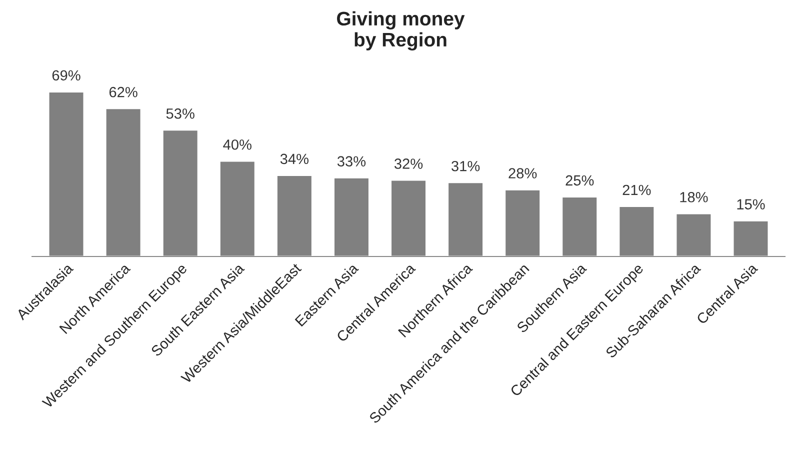  What do you see at coordinates (636, 190) in the screenshot?
I see `data-label: 21%` at bounding box center [636, 190].